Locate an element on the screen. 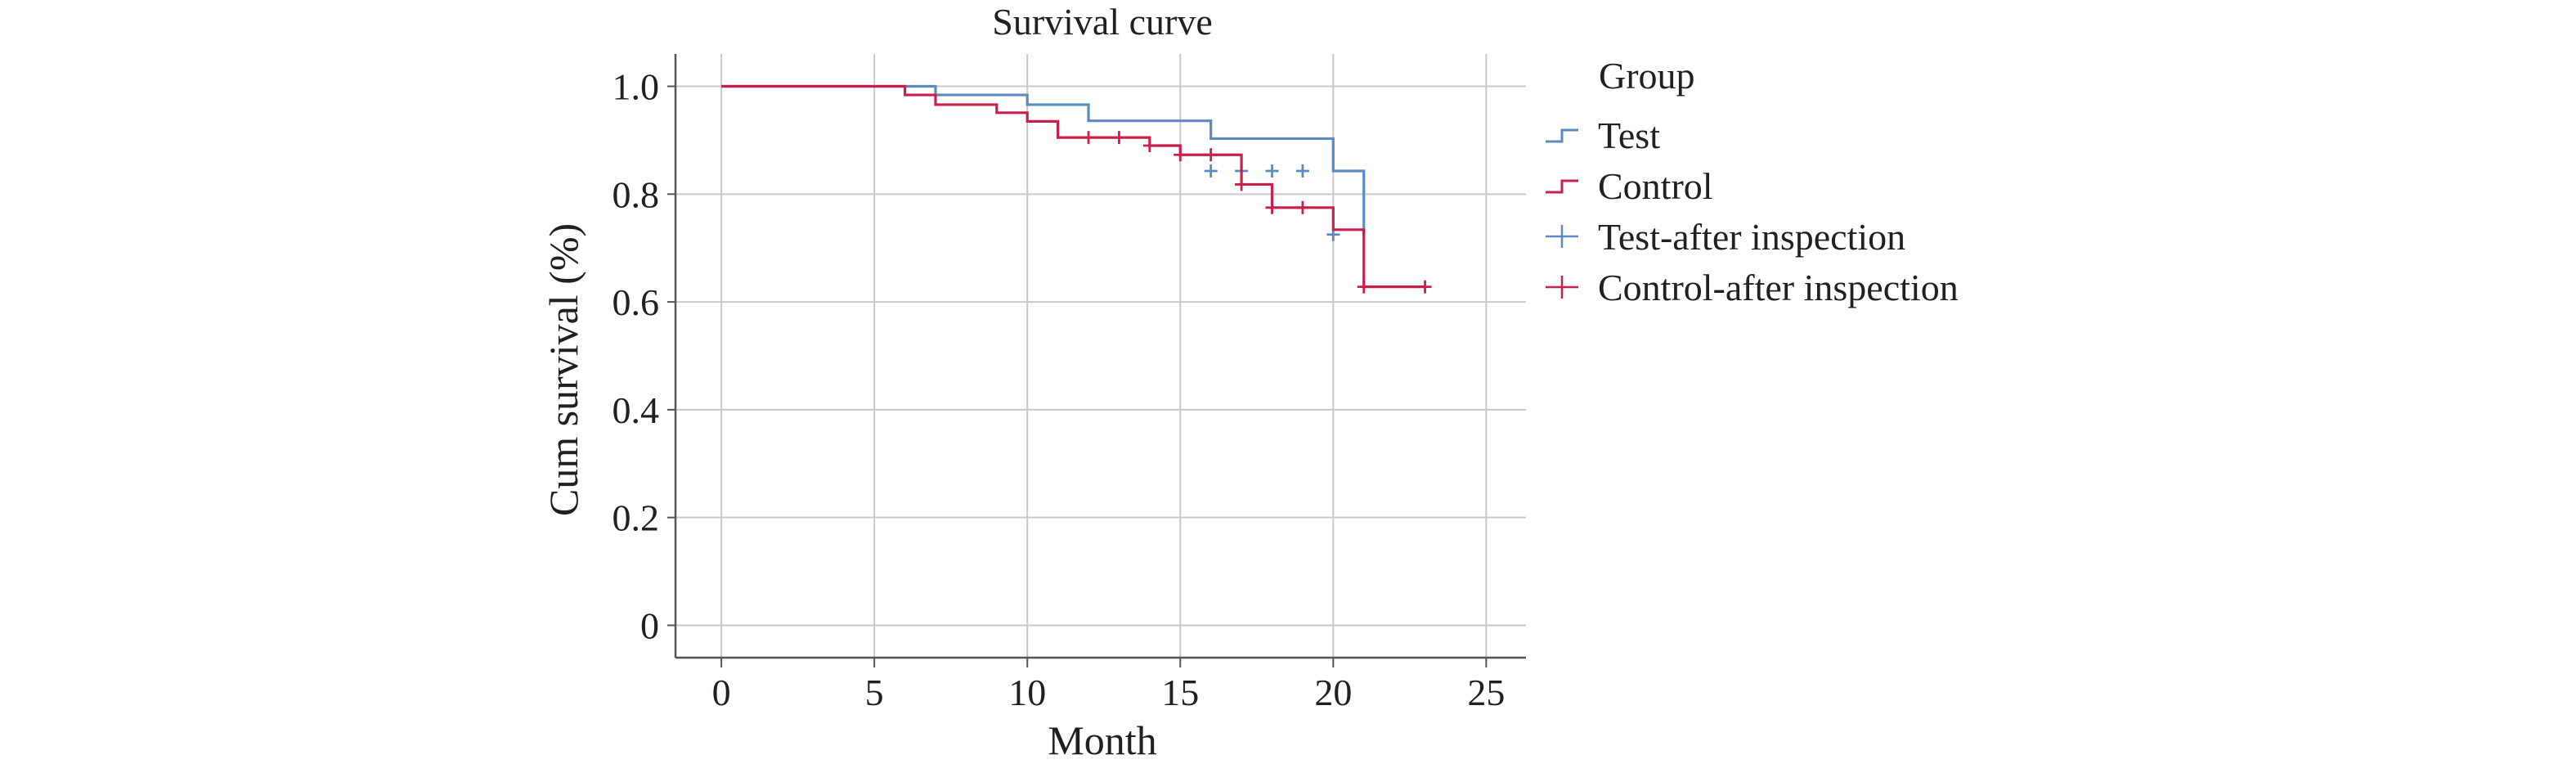 This screenshot has height=773, width=2576. legend-label: Control-after inspection is located at coordinates (1779, 287).